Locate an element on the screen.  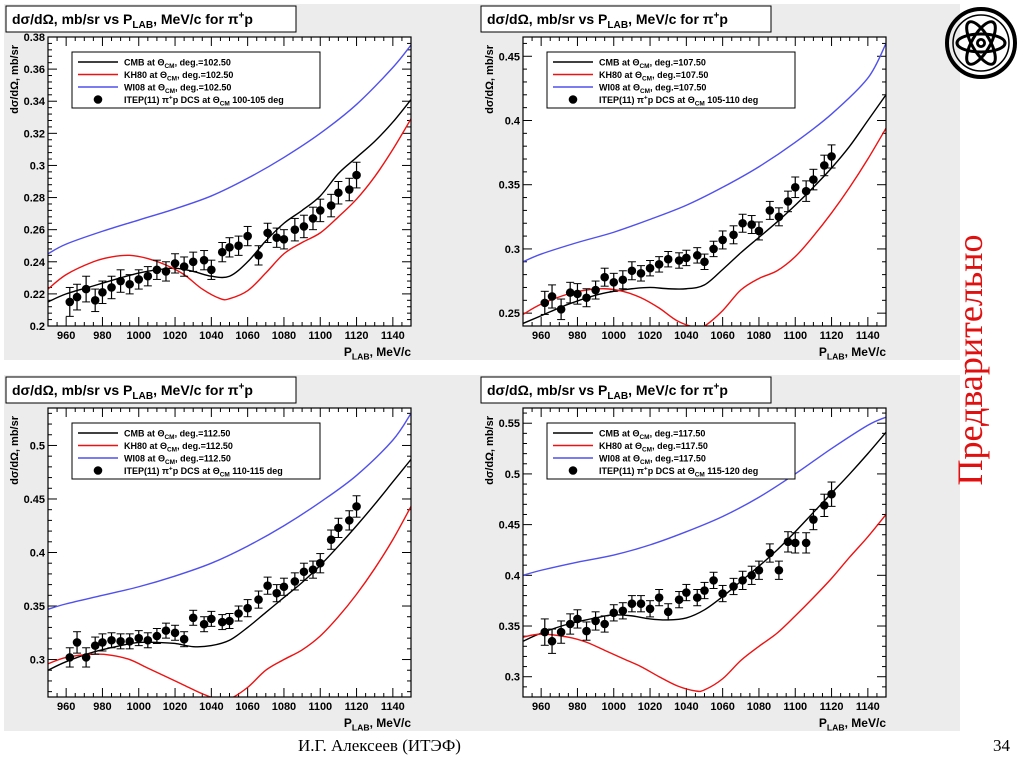
legend-entry: WI08 at ΘCM​, deg.=107.50 is located at coordinates (652, 89).